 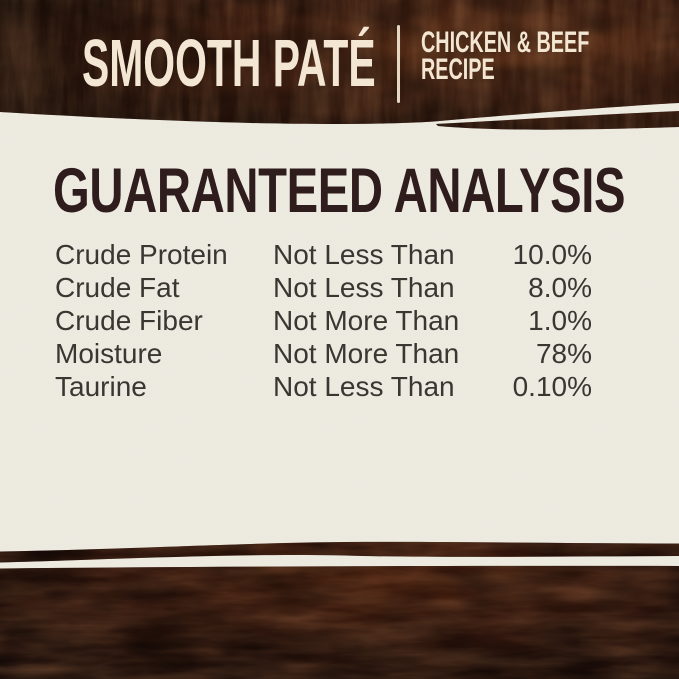 What do you see at coordinates (563, 353) in the screenshot?
I see `value-label: 78%` at bounding box center [563, 353].